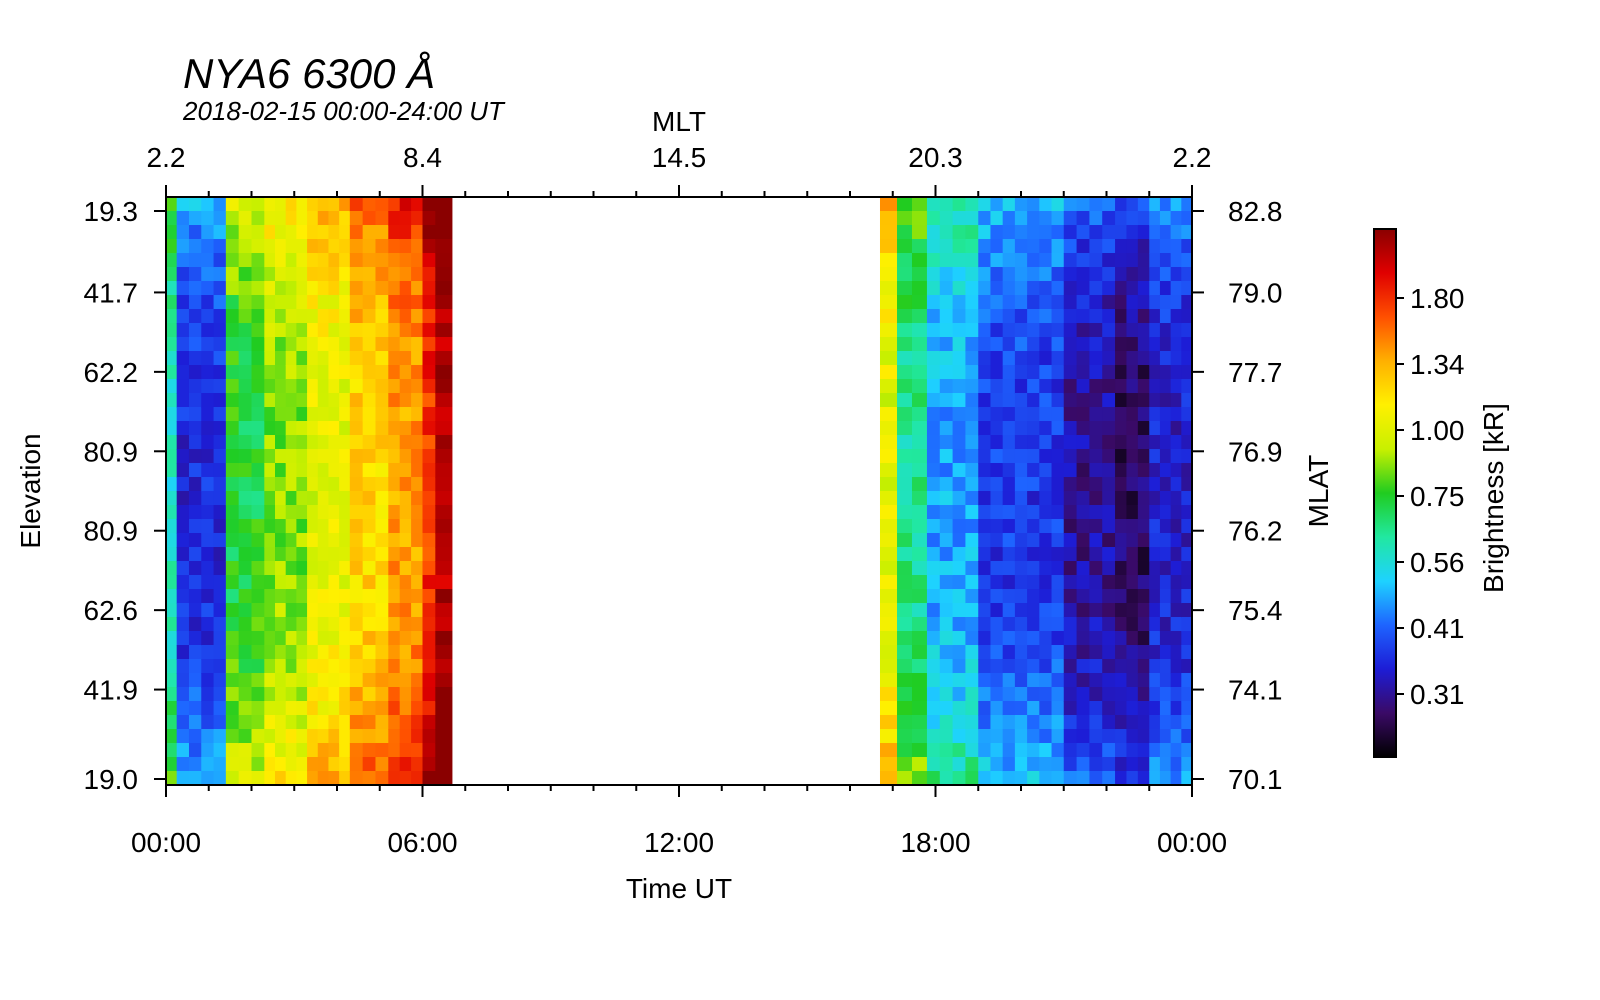 The image size is (1600, 1000). What do you see at coordinates (679, 888) in the screenshot?
I see `x-axis-label: Time UT` at bounding box center [679, 888].